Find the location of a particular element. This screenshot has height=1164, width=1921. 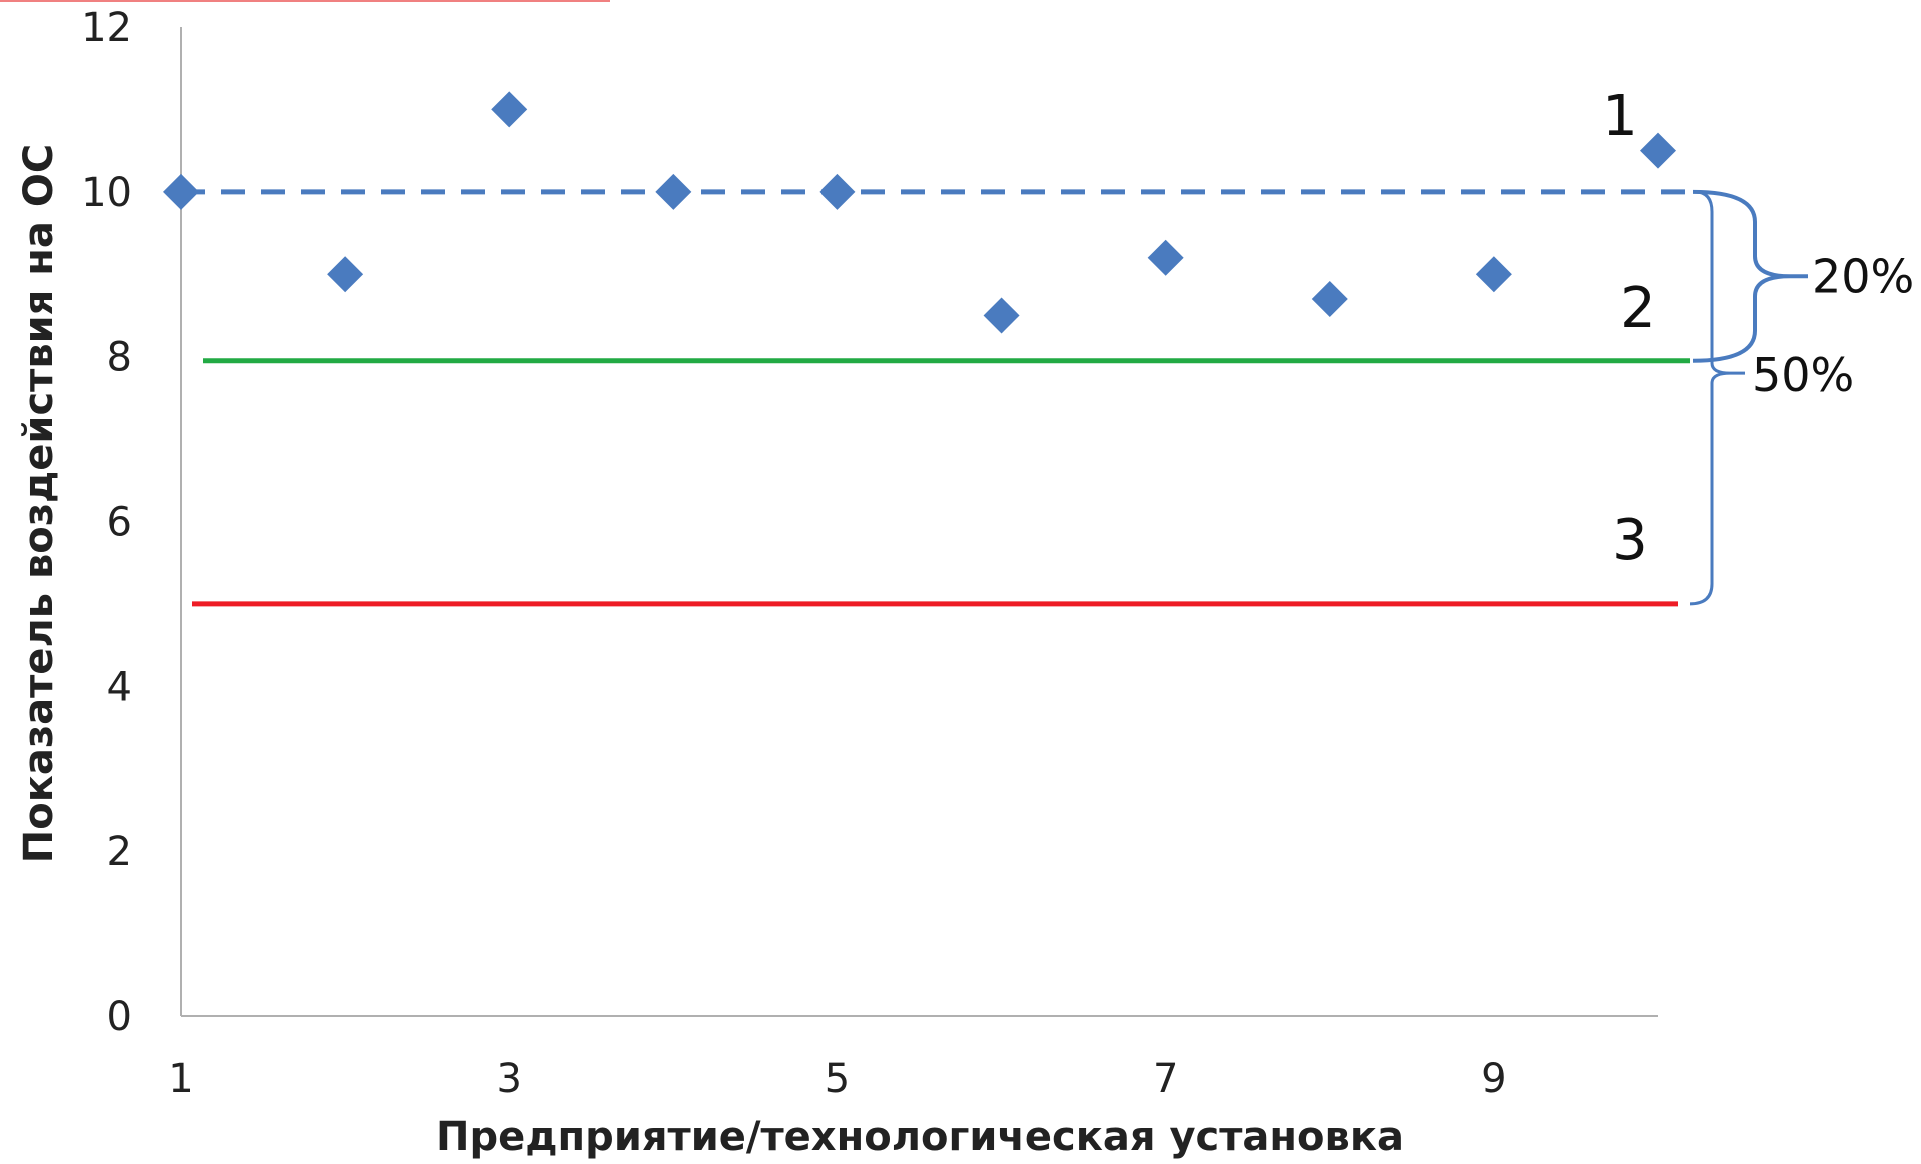

y-tick-label: 10 is located at coordinates (106, 193).